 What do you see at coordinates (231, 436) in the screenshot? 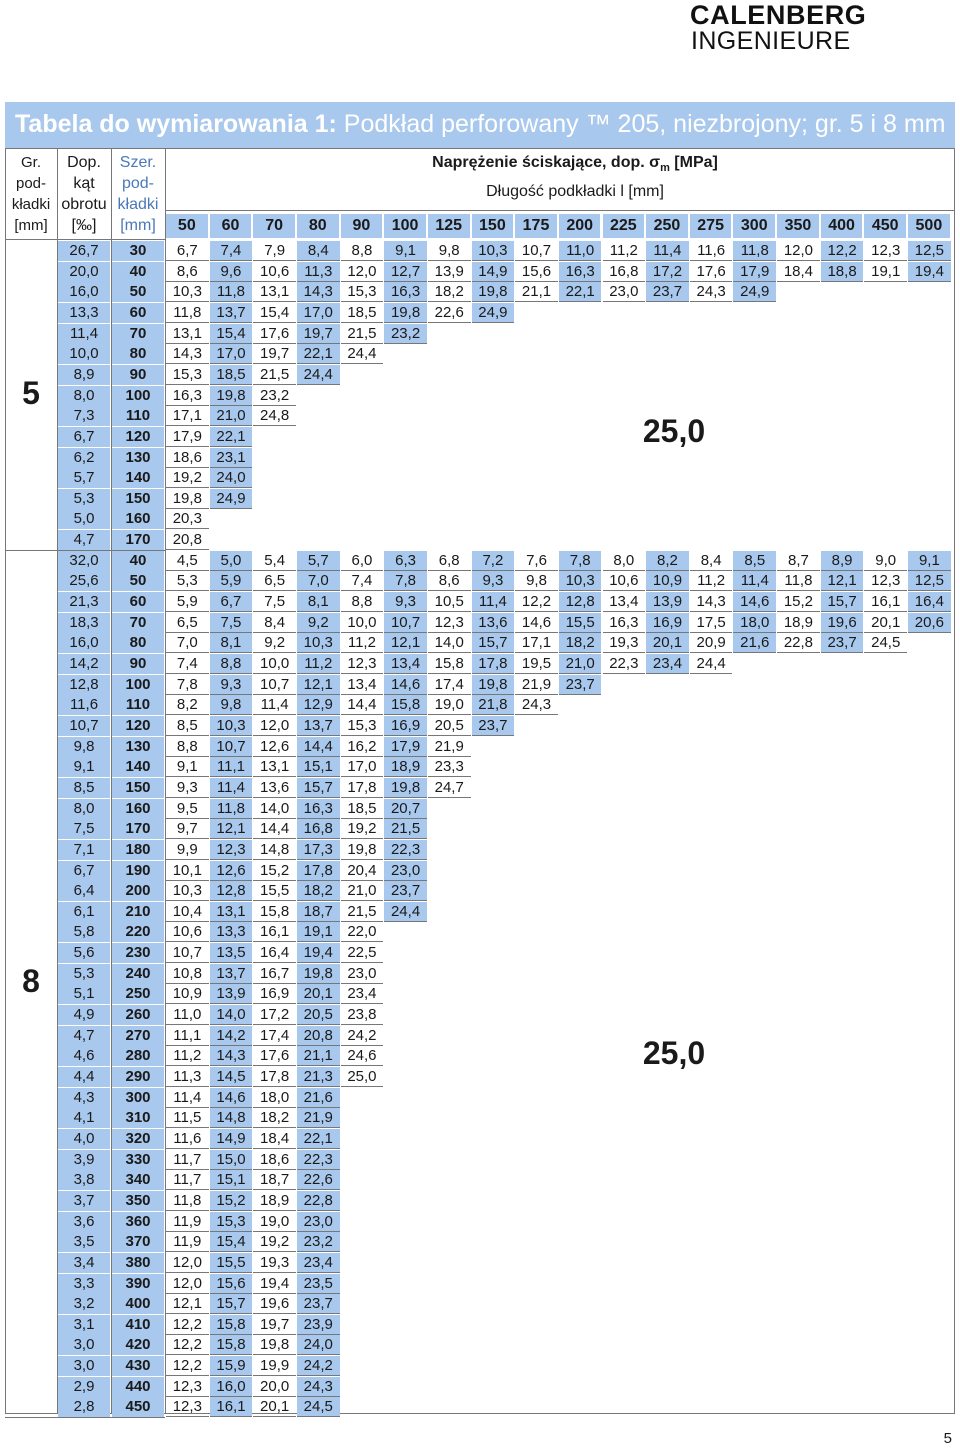
I see `stress-value-cell: 22,1` at bounding box center [231, 436].